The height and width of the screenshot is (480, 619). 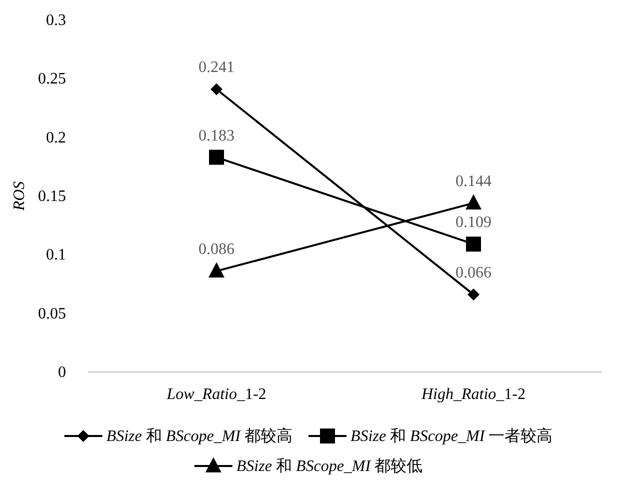 I want to click on data-label: 0.109, so click(x=474, y=223).